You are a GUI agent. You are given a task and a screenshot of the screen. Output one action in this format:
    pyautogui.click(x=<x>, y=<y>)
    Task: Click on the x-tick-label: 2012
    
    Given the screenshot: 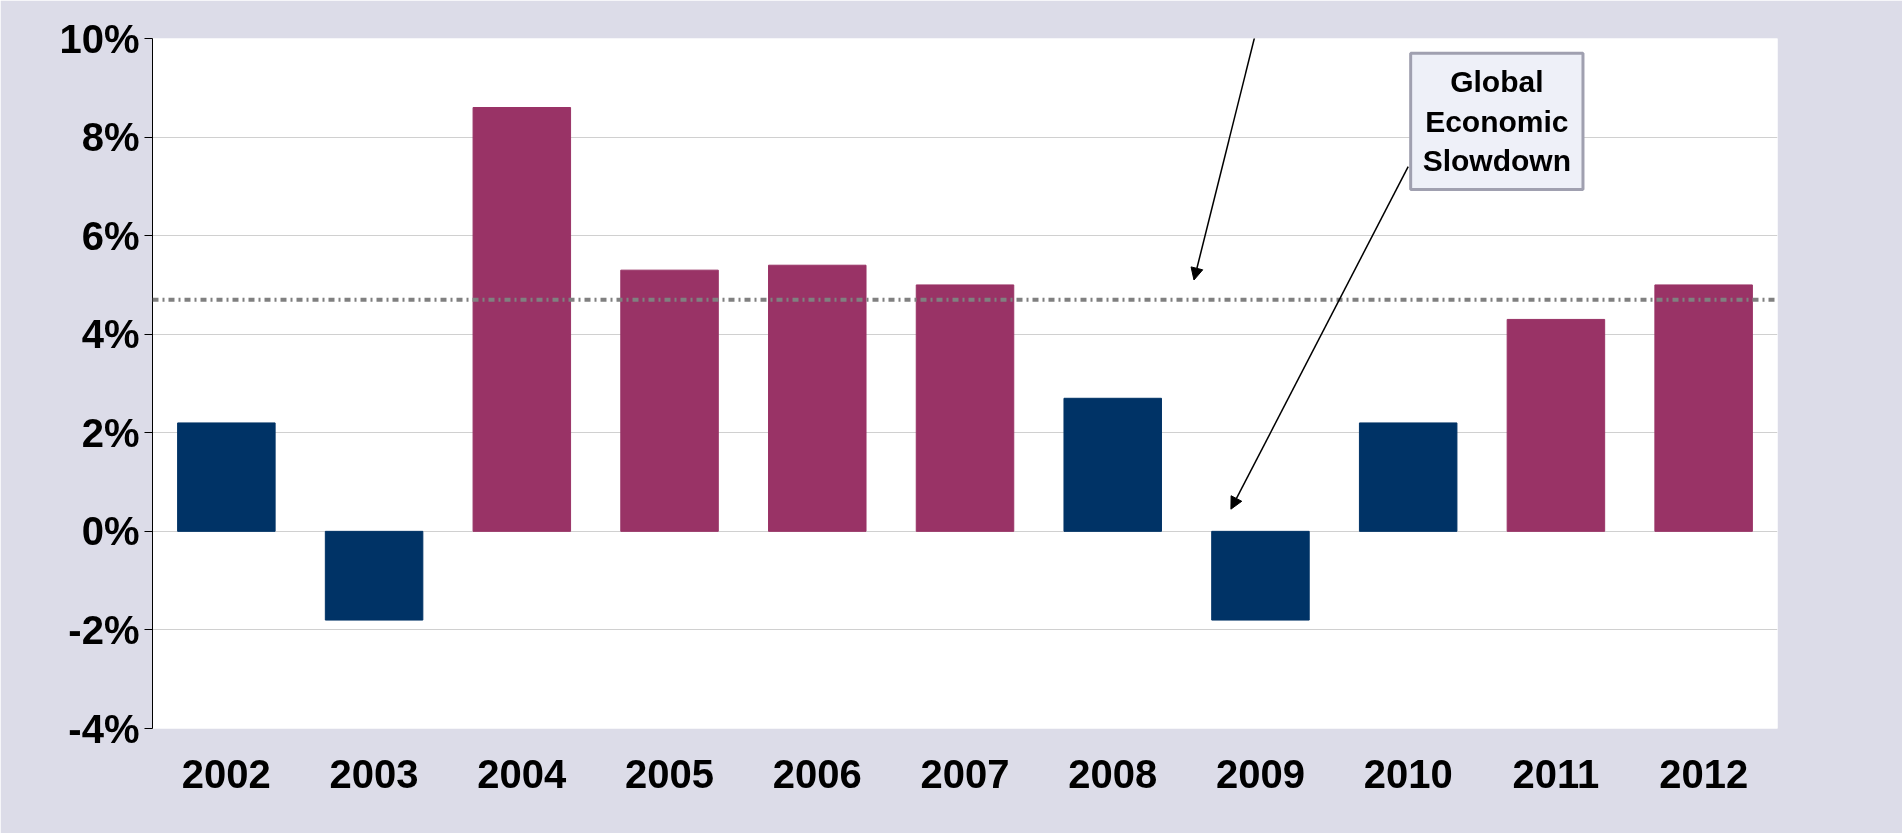 What is the action you would take?
    pyautogui.click(x=1704, y=773)
    